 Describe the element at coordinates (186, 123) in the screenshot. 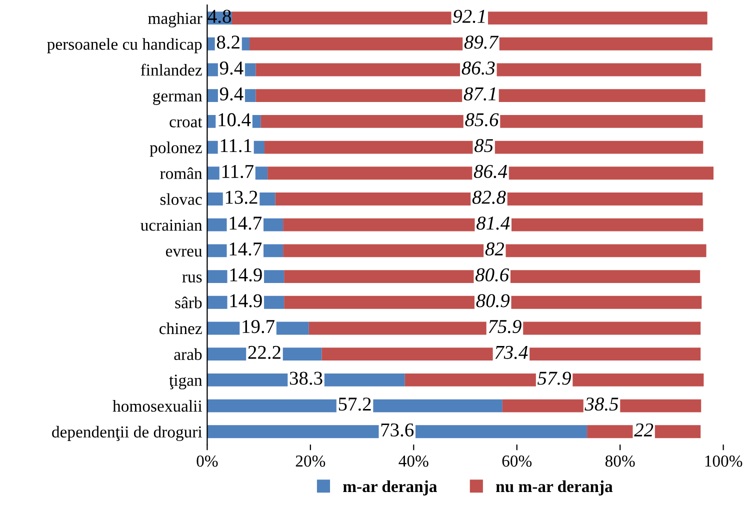

I see `y-tick-label: croat` at that location.